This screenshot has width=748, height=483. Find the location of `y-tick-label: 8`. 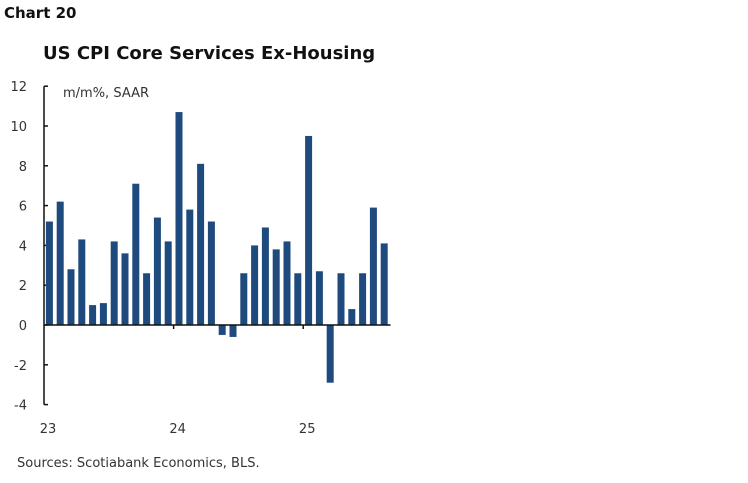

y-tick-label: 8 is located at coordinates (23, 167).